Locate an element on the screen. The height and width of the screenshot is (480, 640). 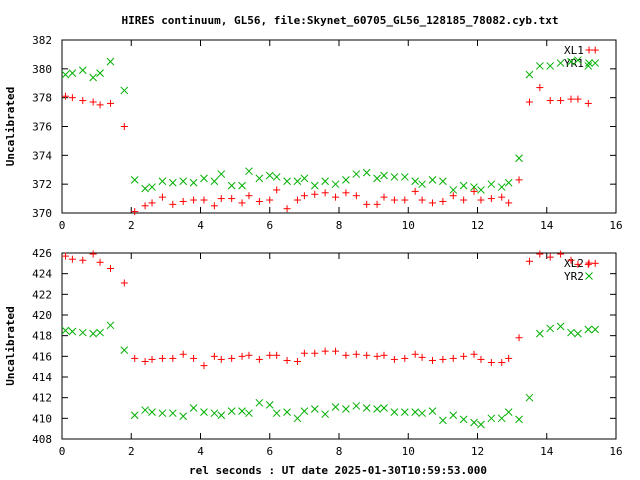
x-tick-label: 14 is located at coordinates (547, 225).